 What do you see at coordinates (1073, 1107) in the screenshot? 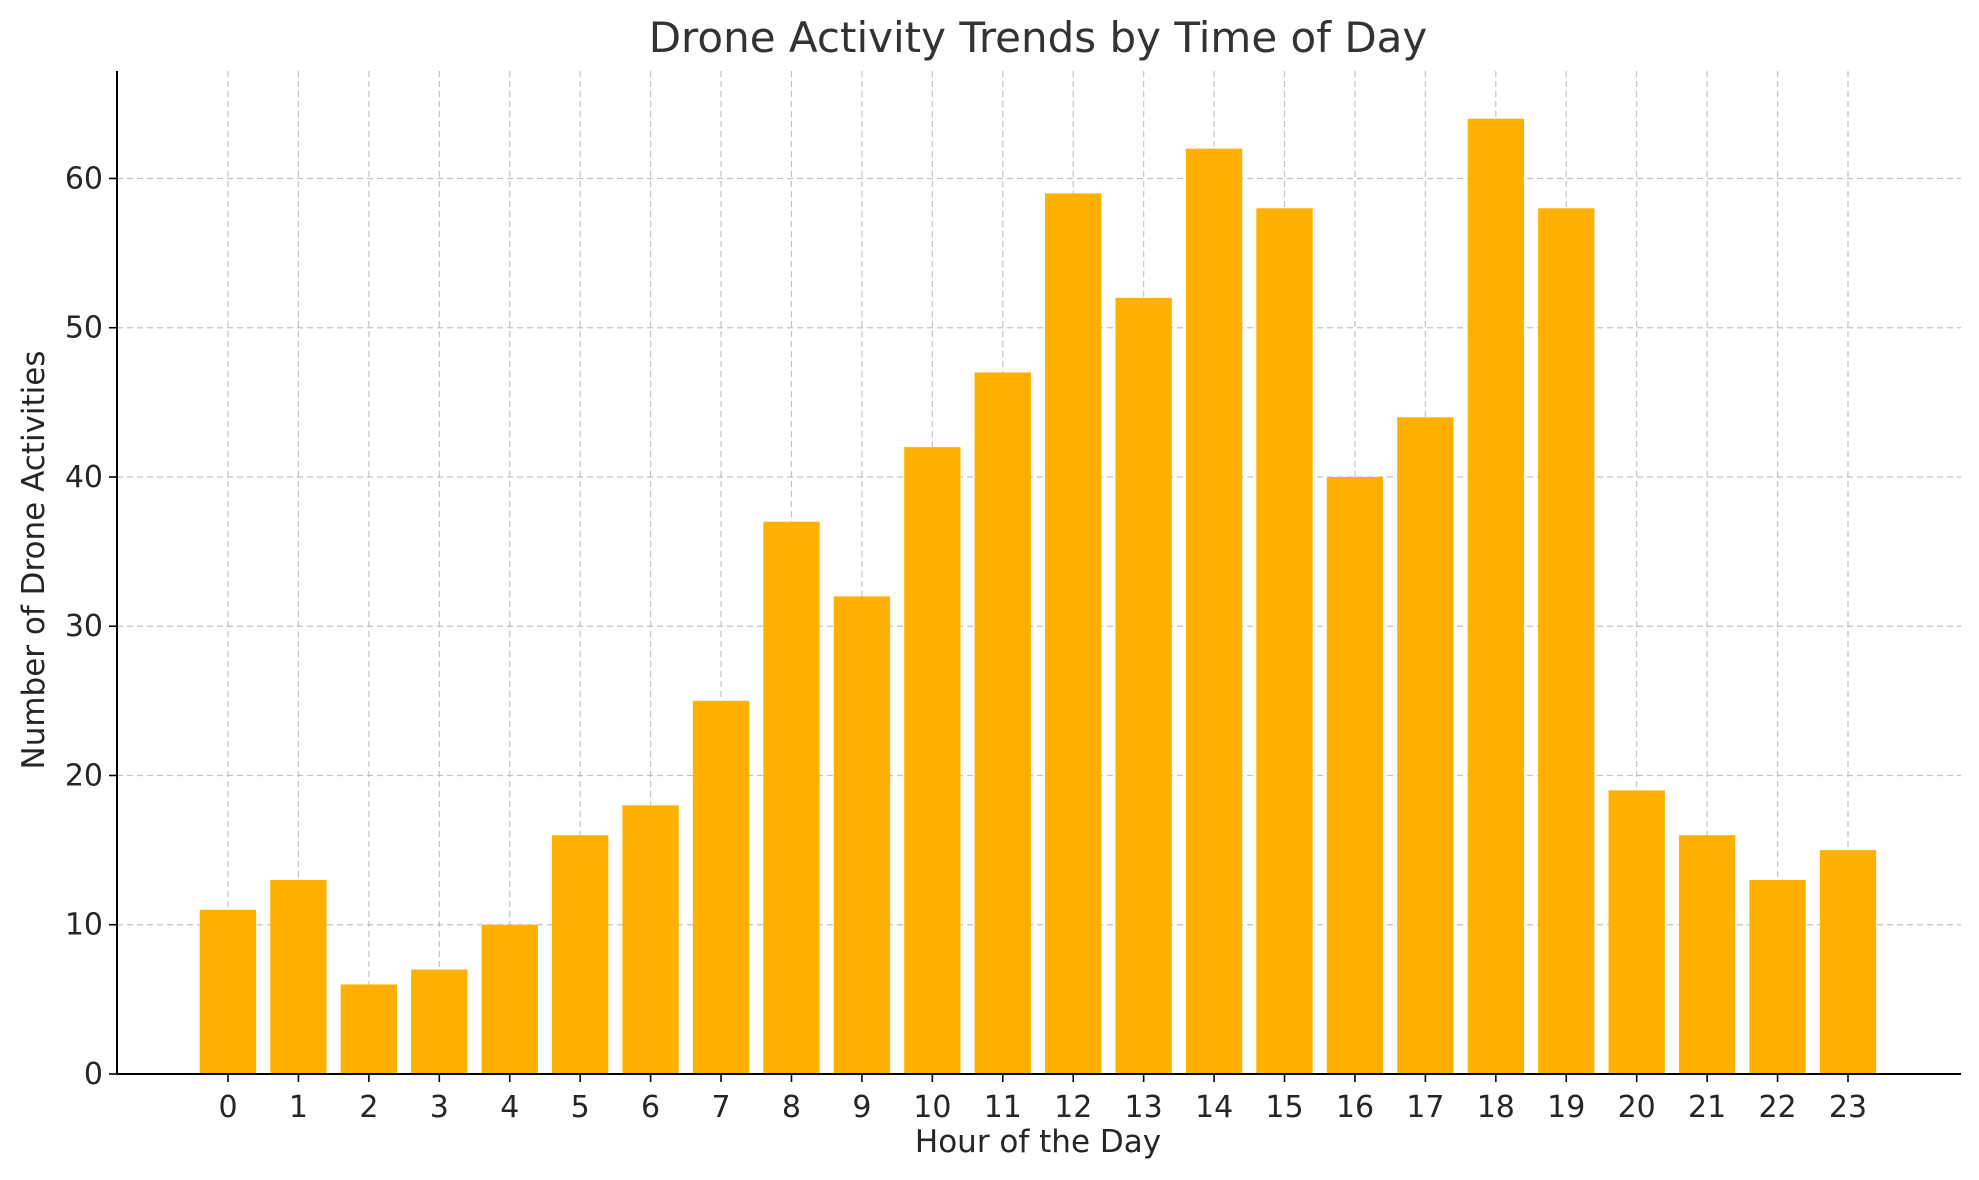
I see `x-tick-label: 12` at bounding box center [1073, 1107].